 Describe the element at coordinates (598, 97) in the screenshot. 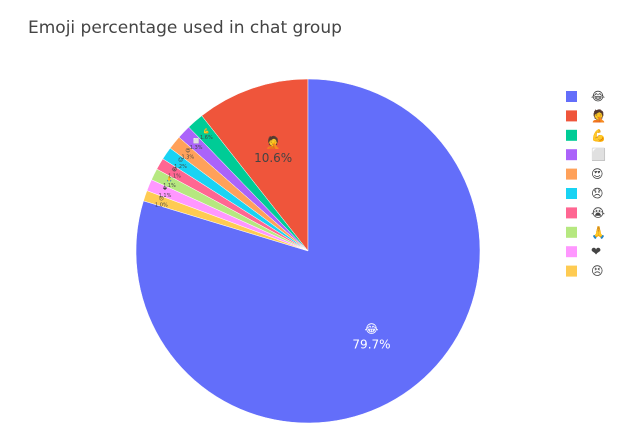

I see `legend-label: 😂` at that location.